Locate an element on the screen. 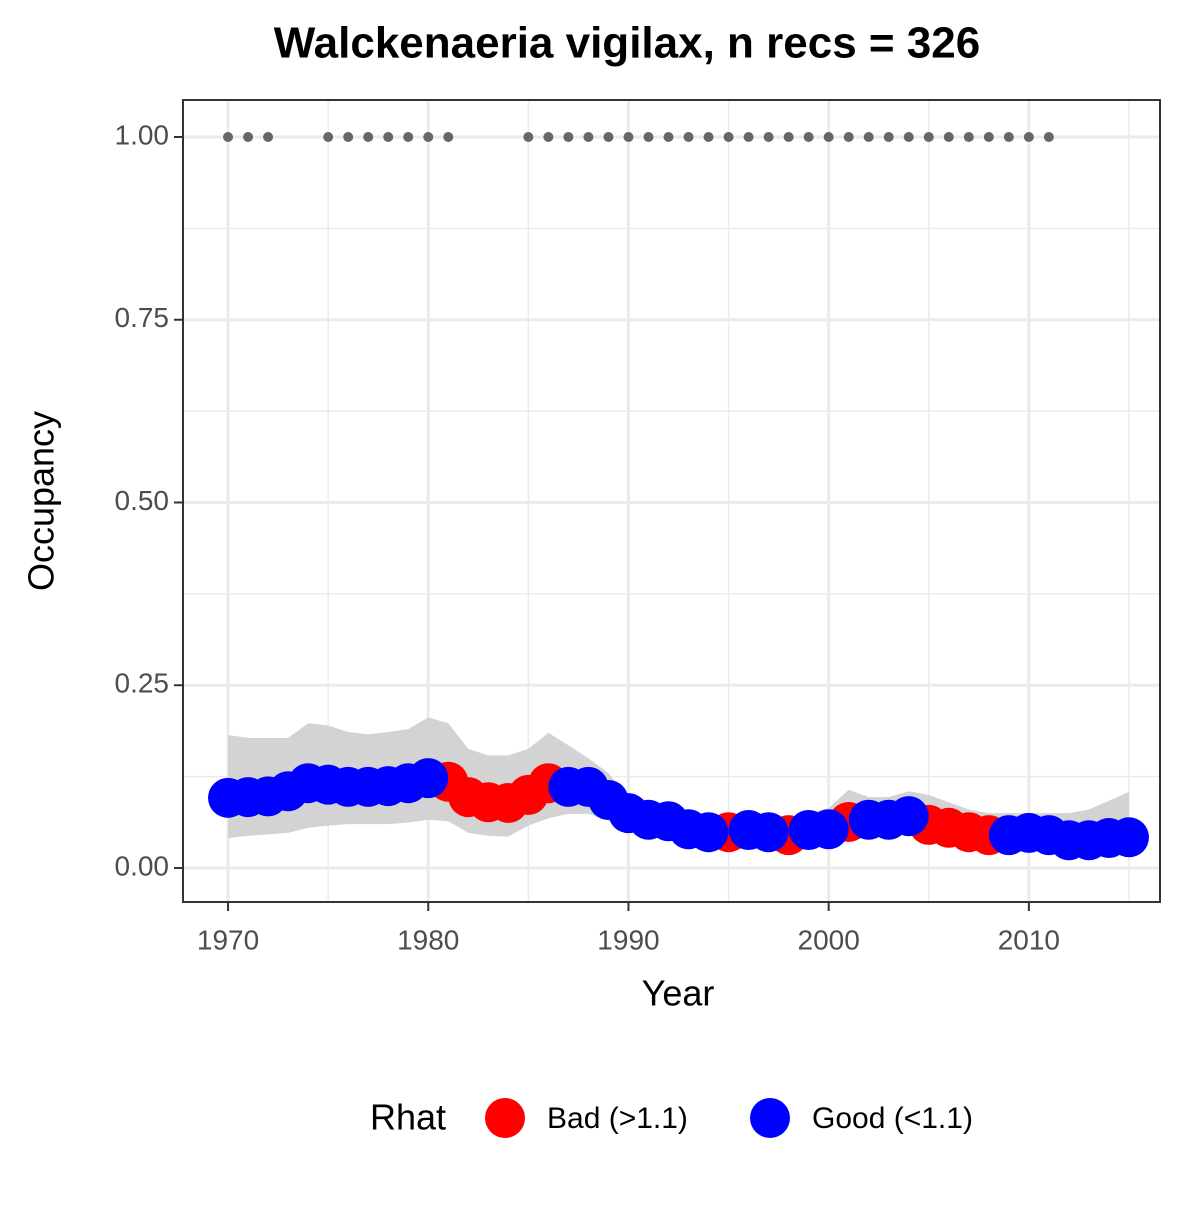 The image size is (1200, 1205). x-tick-label: 2000 is located at coordinates (829, 939).